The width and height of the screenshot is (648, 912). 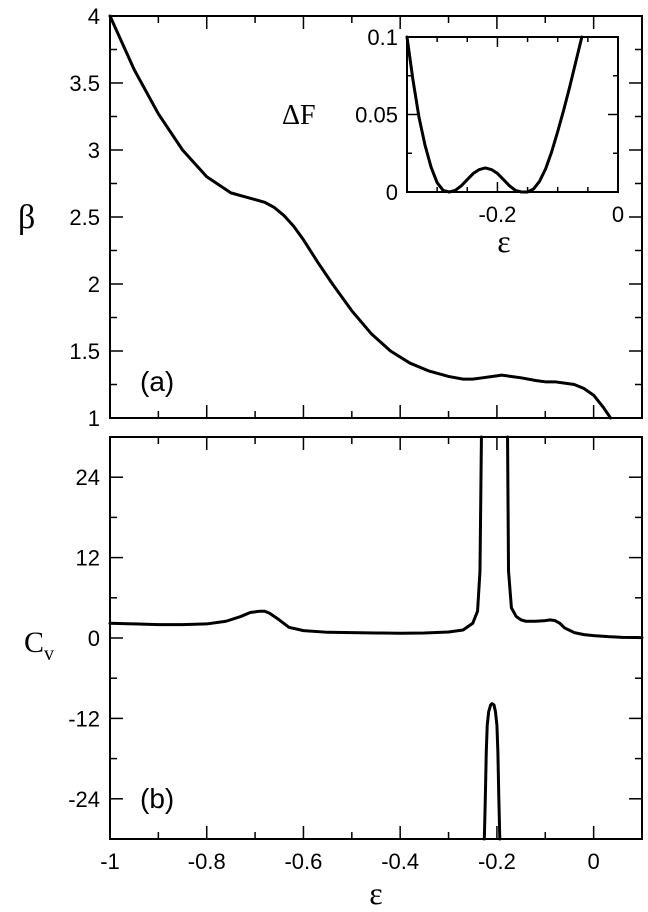 What do you see at coordinates (94, 638) in the screenshot?
I see `panel-b-ytick-label: 0` at bounding box center [94, 638].